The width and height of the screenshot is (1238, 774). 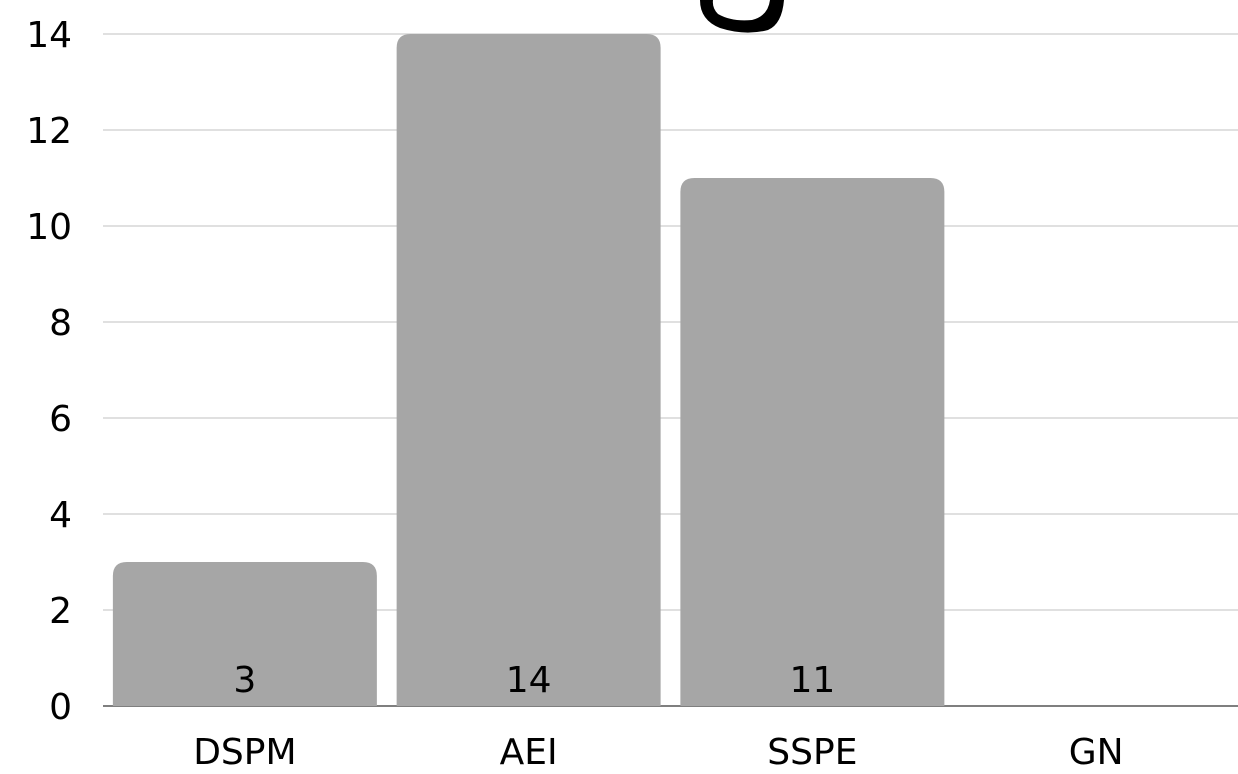 I want to click on y-tick-label: 2, so click(x=60, y=611).